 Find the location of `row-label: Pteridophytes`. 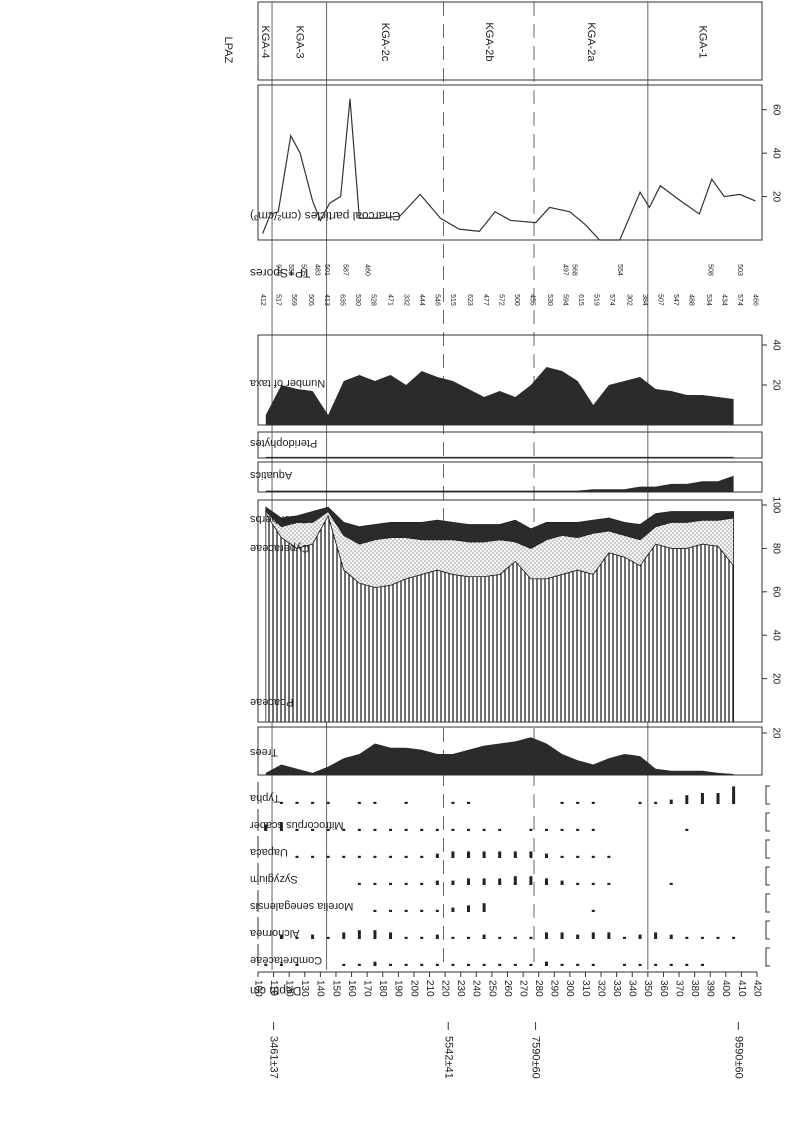

row-label: Pteridophytes is located at coordinates (284, 443).